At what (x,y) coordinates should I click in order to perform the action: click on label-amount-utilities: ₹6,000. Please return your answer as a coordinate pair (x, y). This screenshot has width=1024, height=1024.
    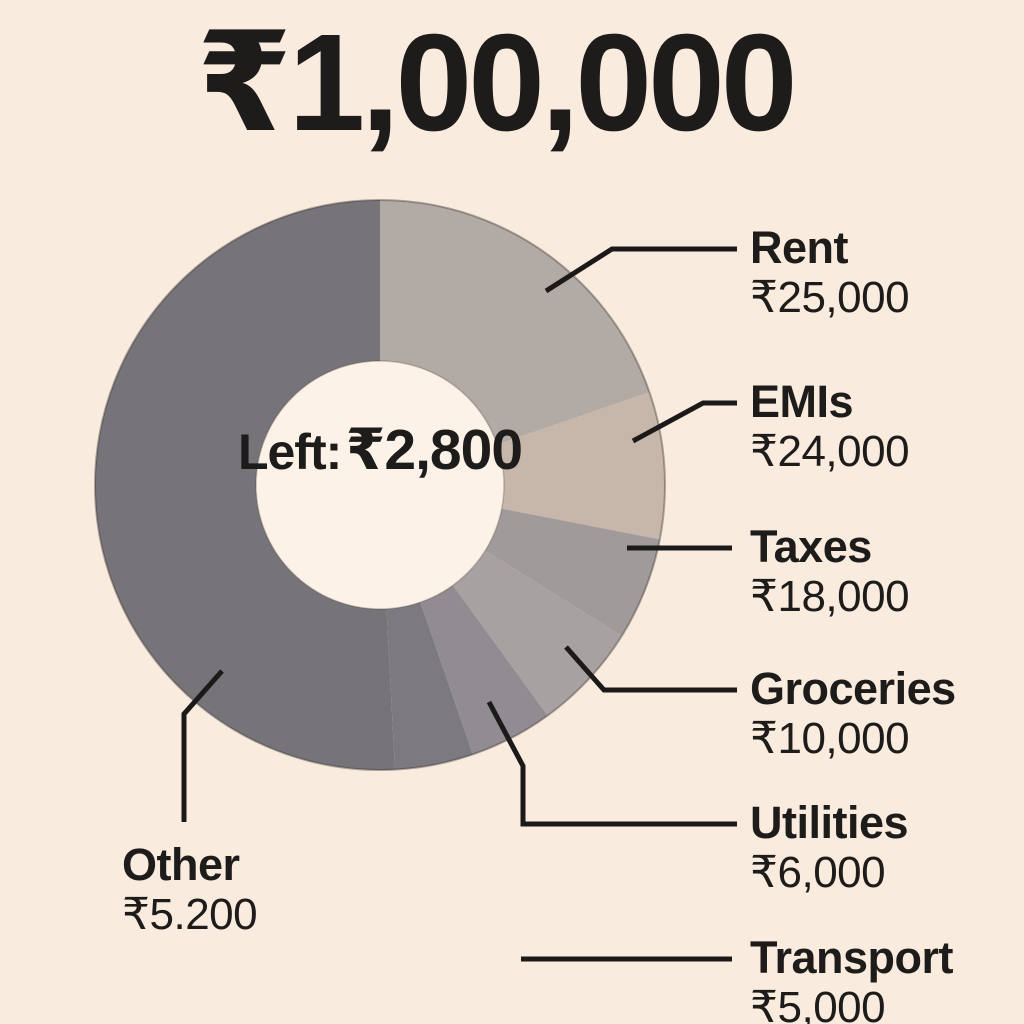
    Looking at the image, I should click on (818, 872).